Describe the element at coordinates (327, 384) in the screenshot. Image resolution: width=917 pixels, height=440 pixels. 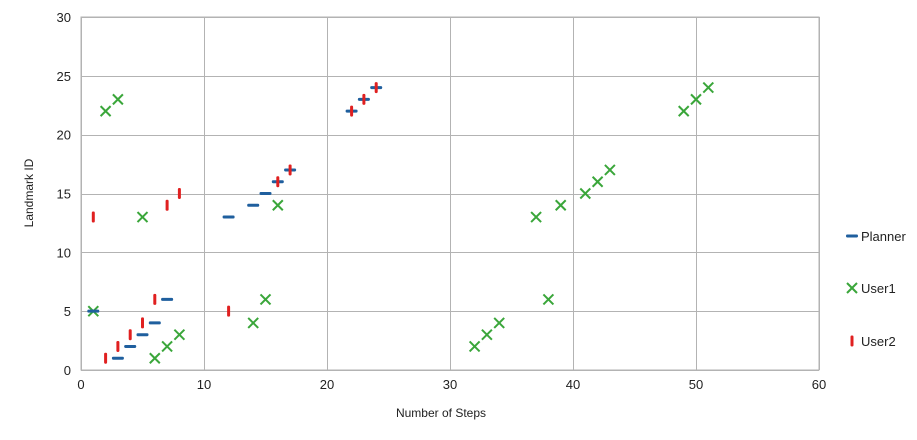
I see `x-tick-label: 20` at that location.